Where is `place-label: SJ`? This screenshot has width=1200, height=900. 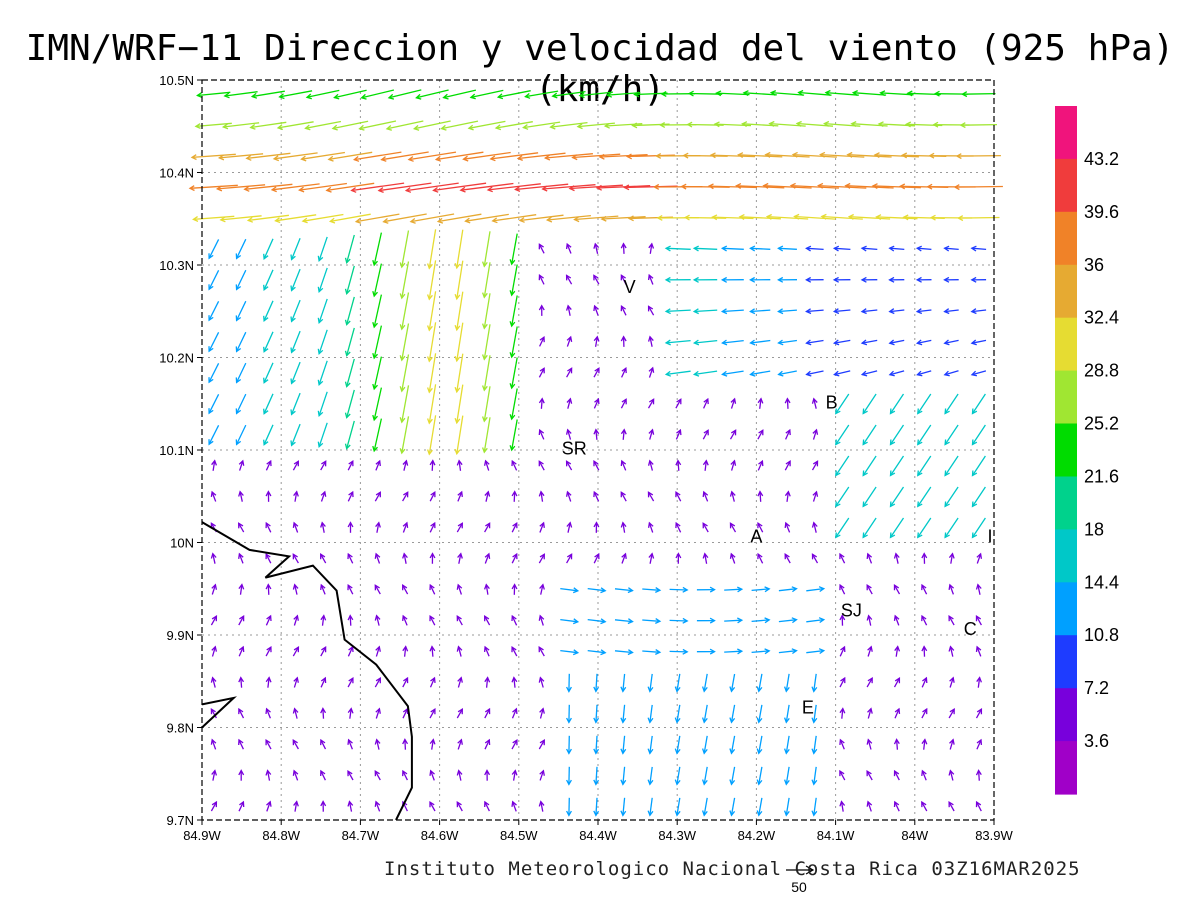 place-label: SJ is located at coordinates (851, 611).